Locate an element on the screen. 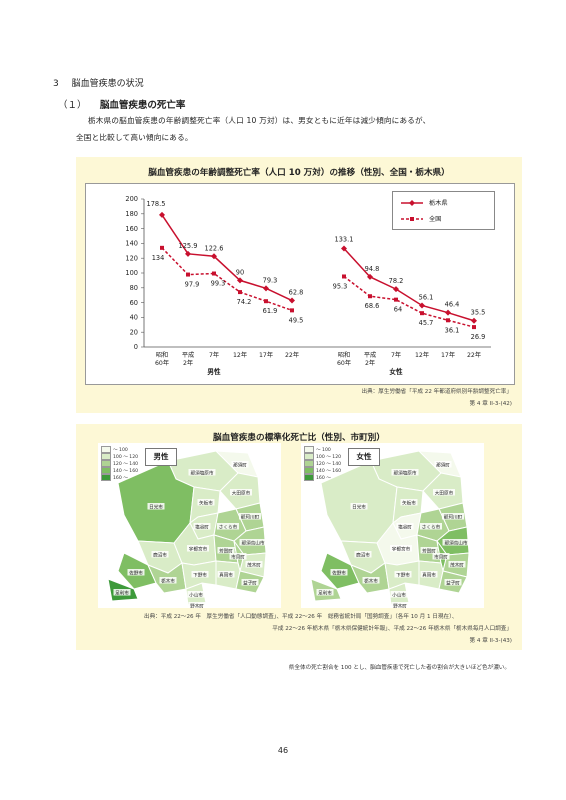  data-label: 122.6 is located at coordinates (214, 248).